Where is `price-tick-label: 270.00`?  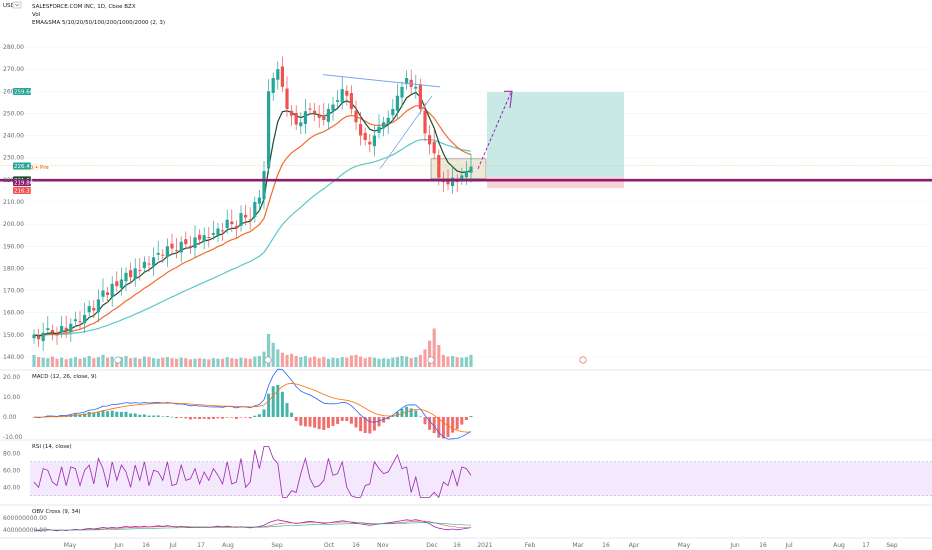 price-tick-label: 270.00 is located at coordinates (13, 69).